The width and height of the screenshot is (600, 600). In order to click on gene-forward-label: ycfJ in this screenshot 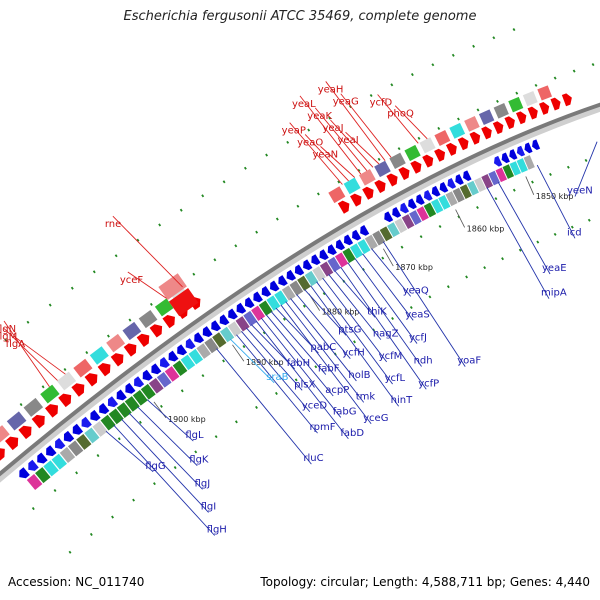, I will do `click(418, 338)`.